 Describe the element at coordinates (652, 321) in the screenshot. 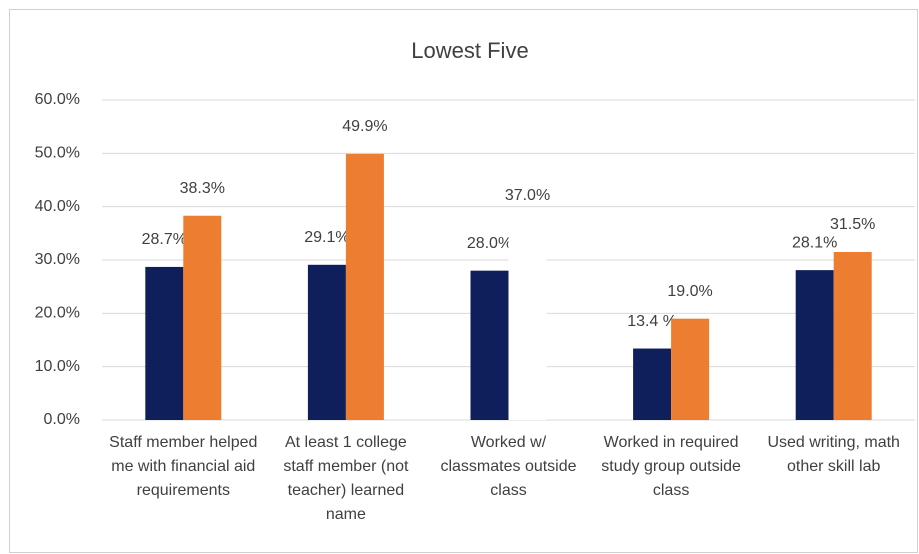

I see `value-label: 13.4 %` at that location.